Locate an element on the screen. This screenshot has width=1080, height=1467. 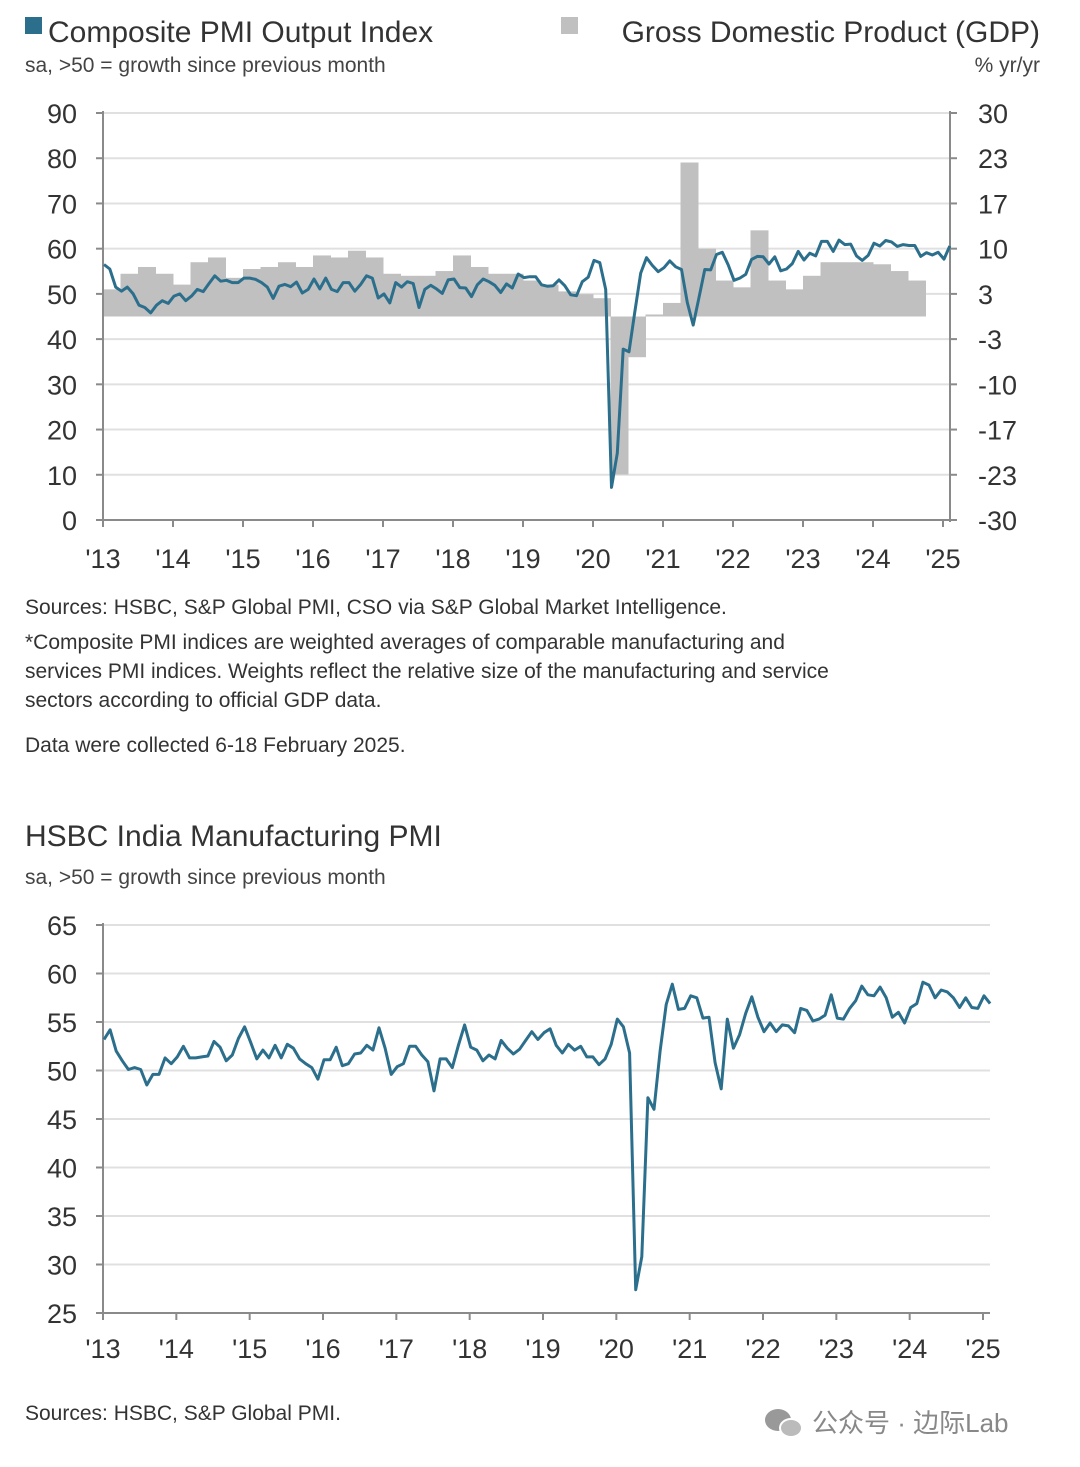
teal-square-icon is located at coordinates (33, 25).